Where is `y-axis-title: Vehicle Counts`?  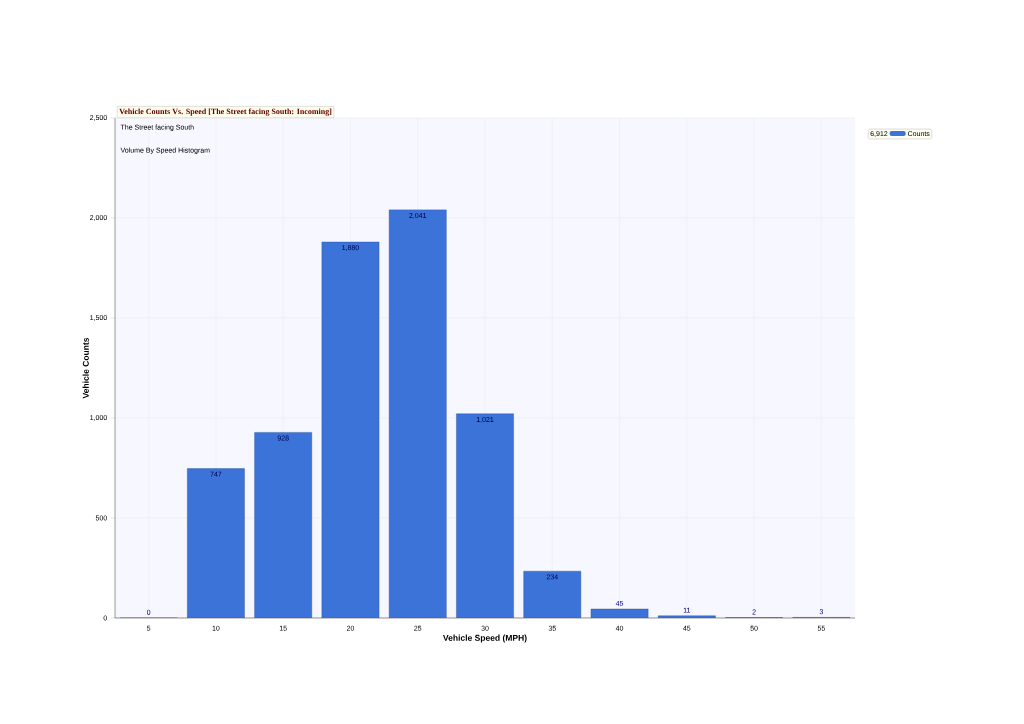
y-axis-title: Vehicle Counts is located at coordinates (85, 368).